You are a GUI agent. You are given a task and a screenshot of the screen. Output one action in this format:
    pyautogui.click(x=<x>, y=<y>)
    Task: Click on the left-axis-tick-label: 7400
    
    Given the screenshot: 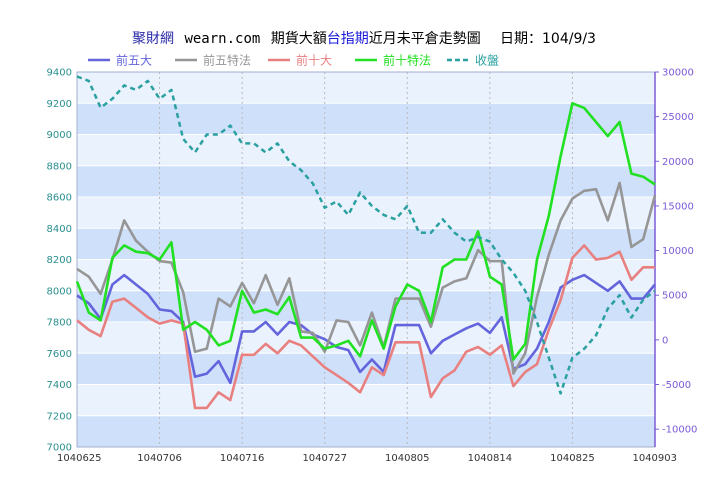 What is the action you would take?
    pyautogui.click(x=59, y=385)
    